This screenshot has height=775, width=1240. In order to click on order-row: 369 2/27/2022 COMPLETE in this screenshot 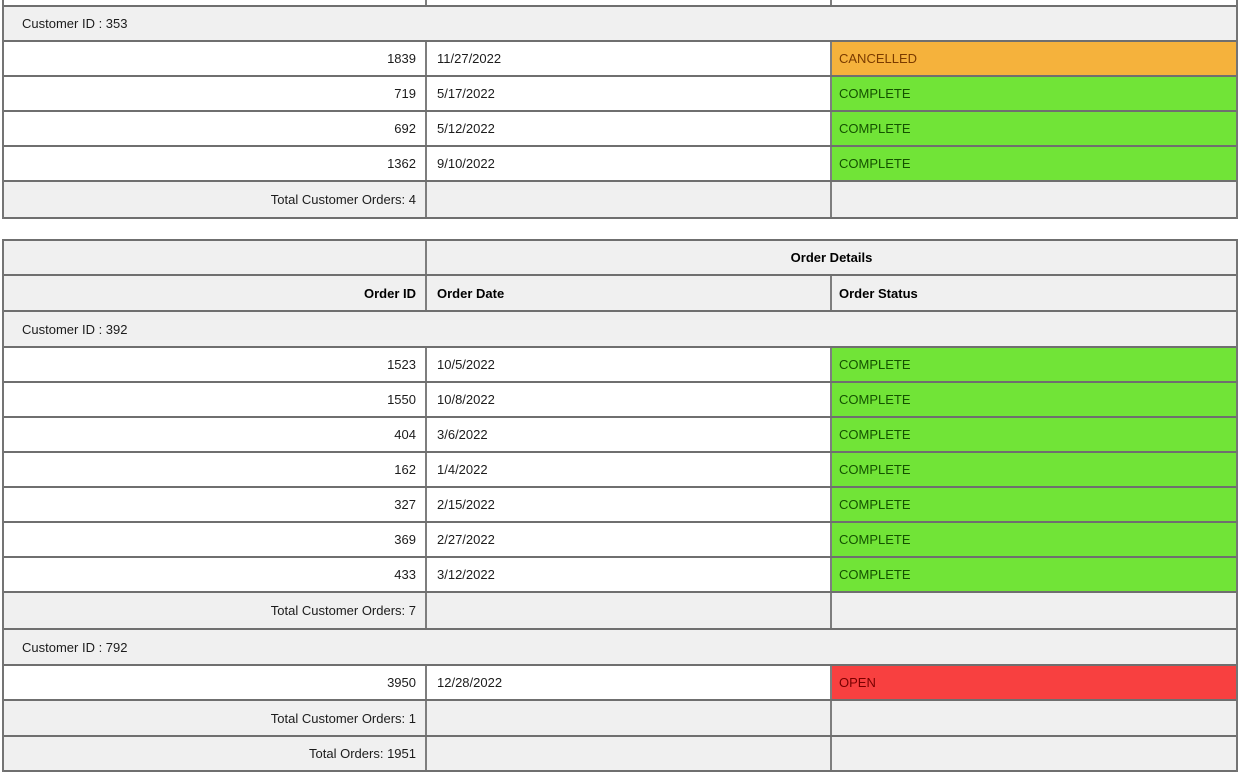, I will do `click(620, 540)`.